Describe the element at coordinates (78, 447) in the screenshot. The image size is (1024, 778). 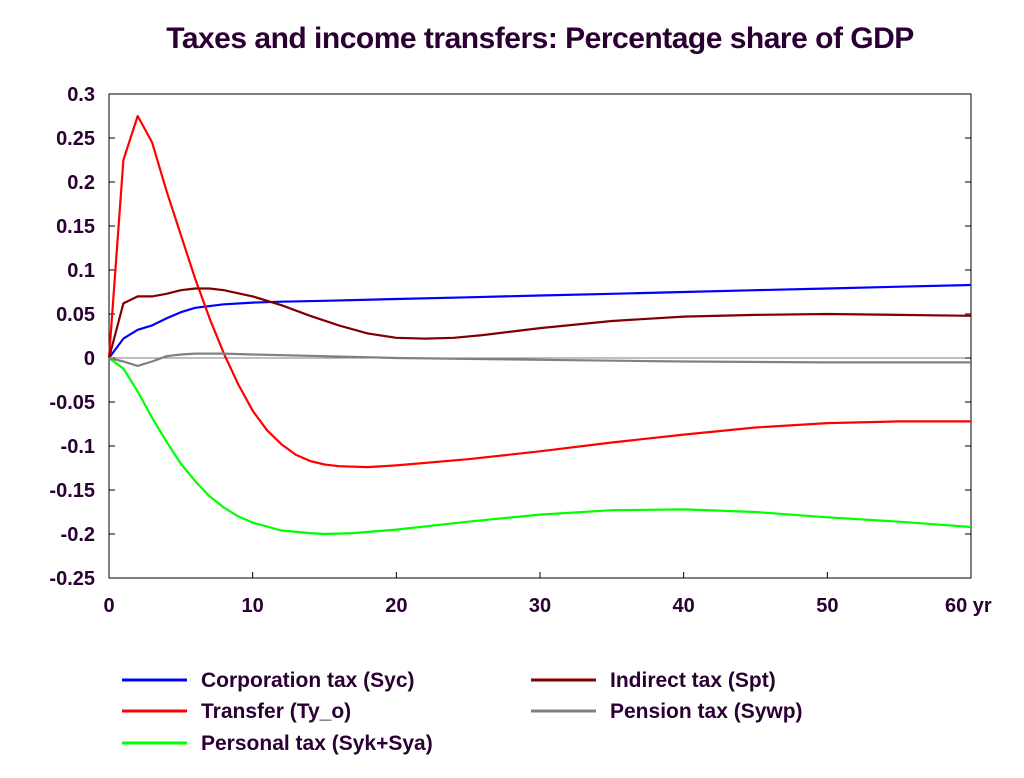
I see `y-tick-label: -0.1` at that location.